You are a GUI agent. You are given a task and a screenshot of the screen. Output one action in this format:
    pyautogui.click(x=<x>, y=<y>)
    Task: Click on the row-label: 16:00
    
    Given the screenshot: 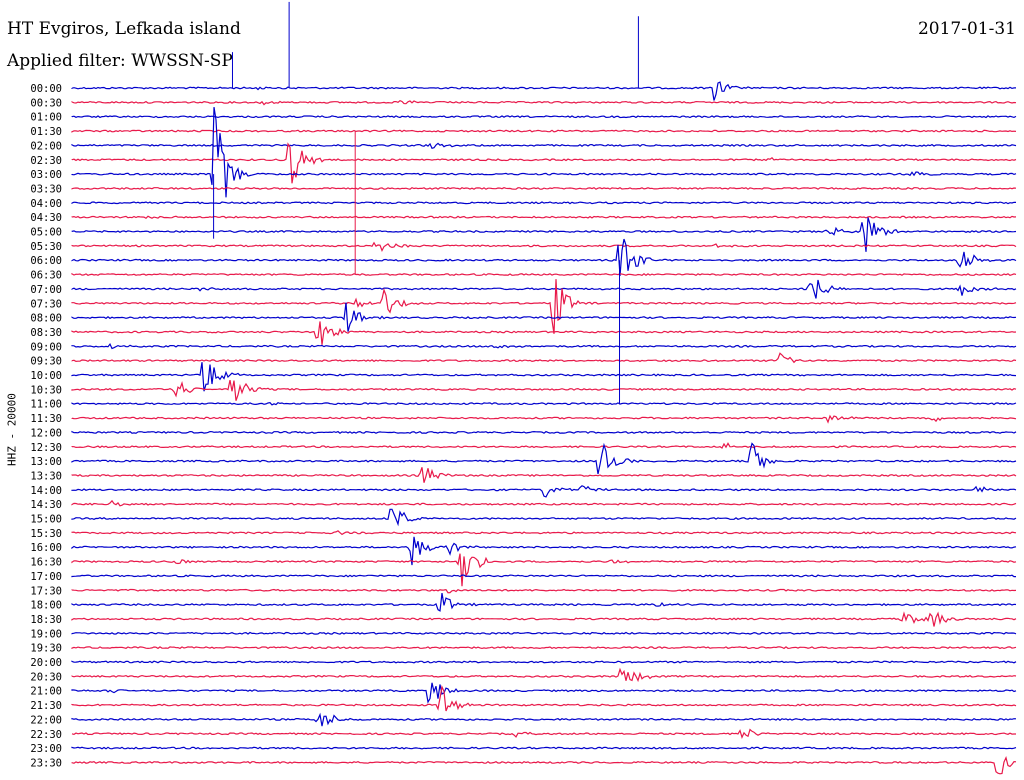 What is the action you would take?
    pyautogui.click(x=46, y=548)
    